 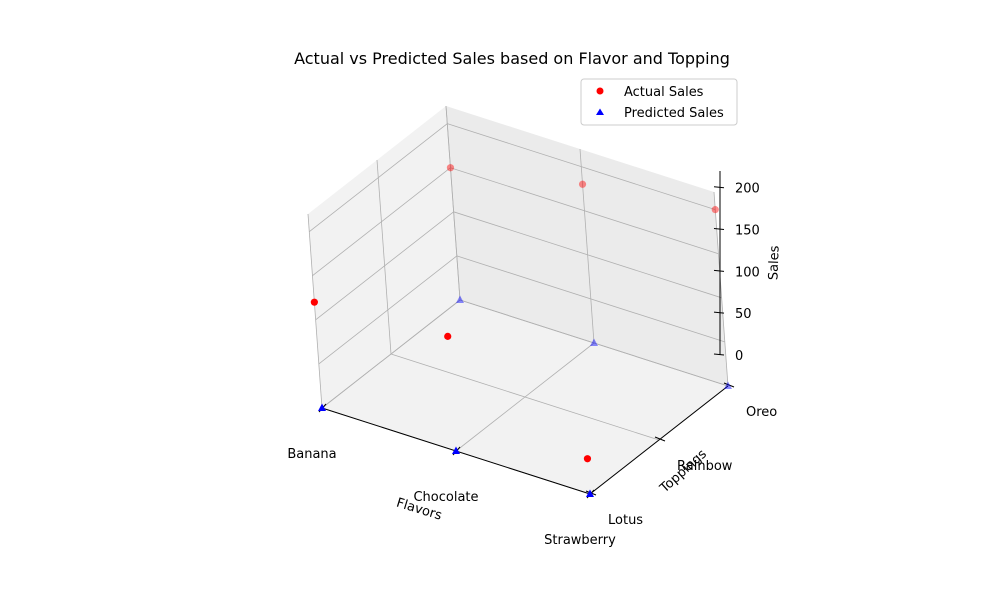 I want to click on legend-marker-predicted, so click(x=600, y=111).